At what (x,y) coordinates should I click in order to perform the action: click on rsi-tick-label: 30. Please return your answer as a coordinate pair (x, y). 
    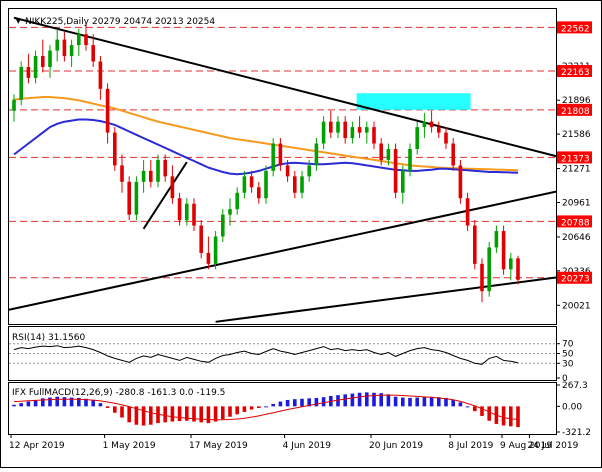
    Looking at the image, I should click on (568, 364).